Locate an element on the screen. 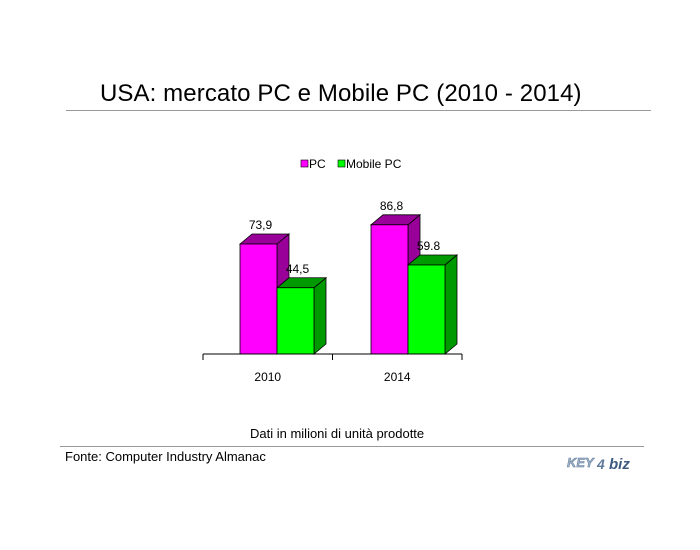 This screenshot has height=550, width=700. data-label: 86,8 is located at coordinates (392, 206).